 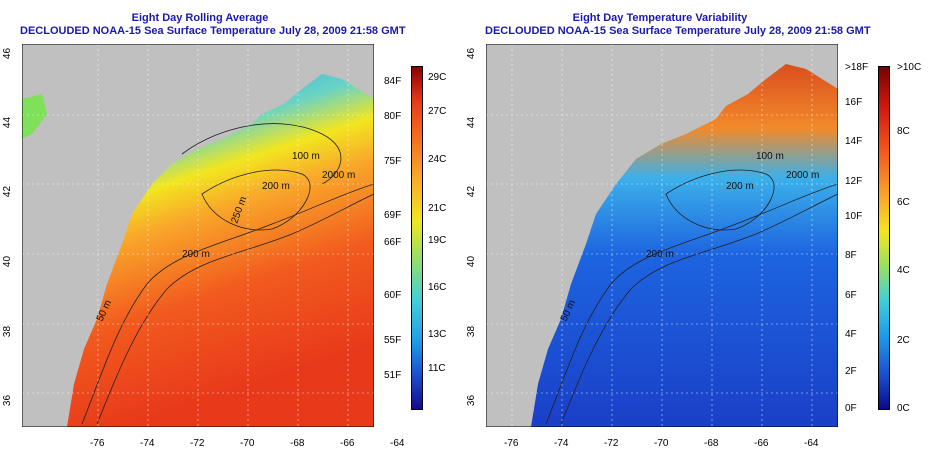 I want to click on colorbar-f-label: 12F, so click(x=854, y=181).